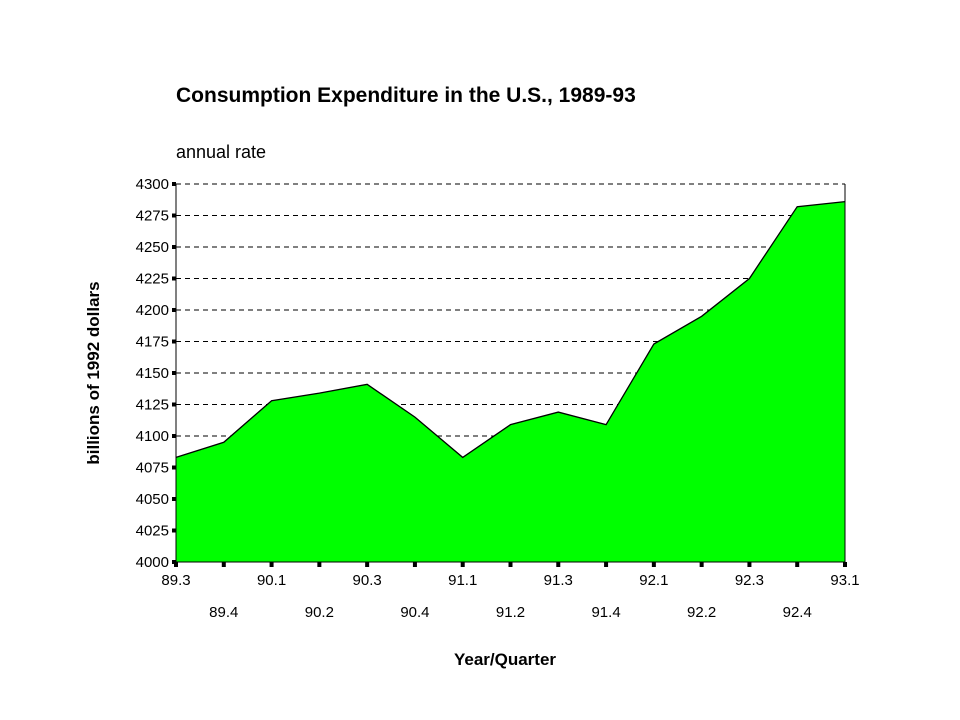 The height and width of the screenshot is (720, 960). What do you see at coordinates (152, 499) in the screenshot?
I see `y-tick-label: 4050` at bounding box center [152, 499].